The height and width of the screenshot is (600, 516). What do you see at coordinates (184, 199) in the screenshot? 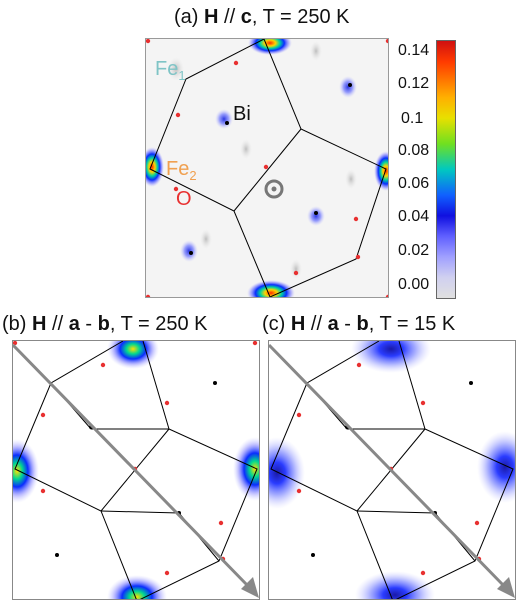
I see `o-label: O` at bounding box center [184, 199].